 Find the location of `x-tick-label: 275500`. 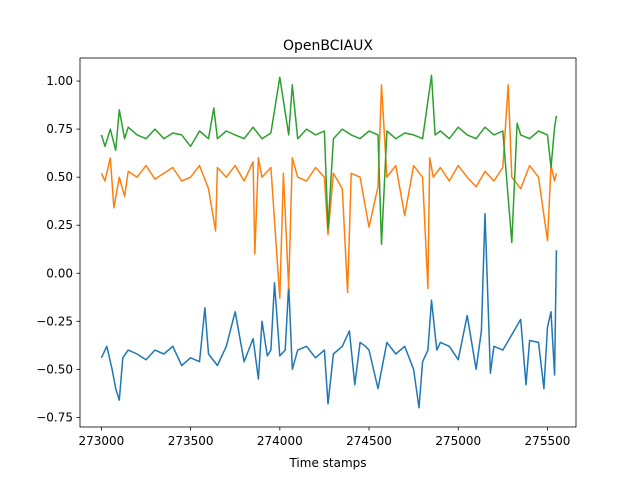

x-tick-label: 275500 is located at coordinates (548, 441).